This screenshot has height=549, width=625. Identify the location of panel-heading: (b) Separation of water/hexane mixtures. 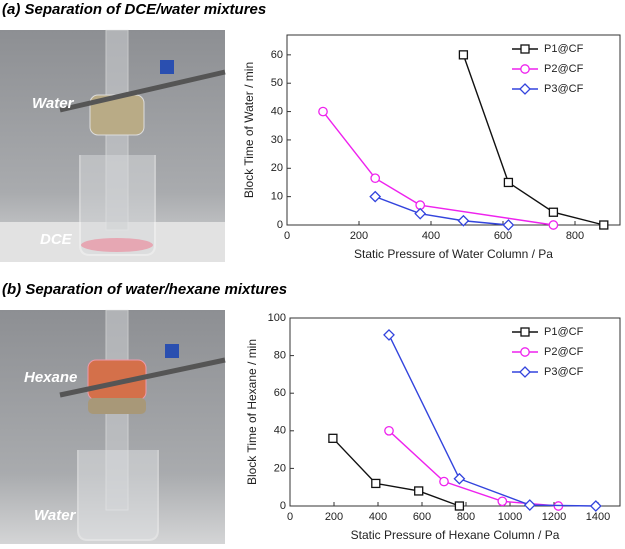
(144, 289).